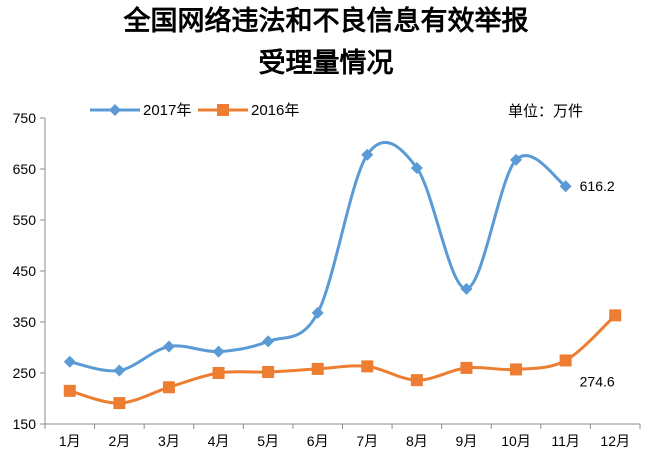 This screenshot has width=652, height=472. I want to click on x-tick-label: 2月, so click(119, 441).